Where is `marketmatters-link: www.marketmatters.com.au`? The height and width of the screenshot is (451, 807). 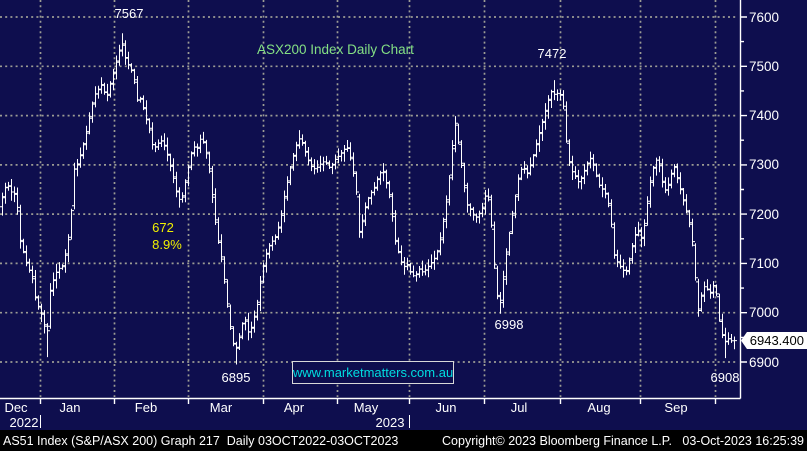 marketmatters-link: www.marketmatters.com.au is located at coordinates (373, 372).